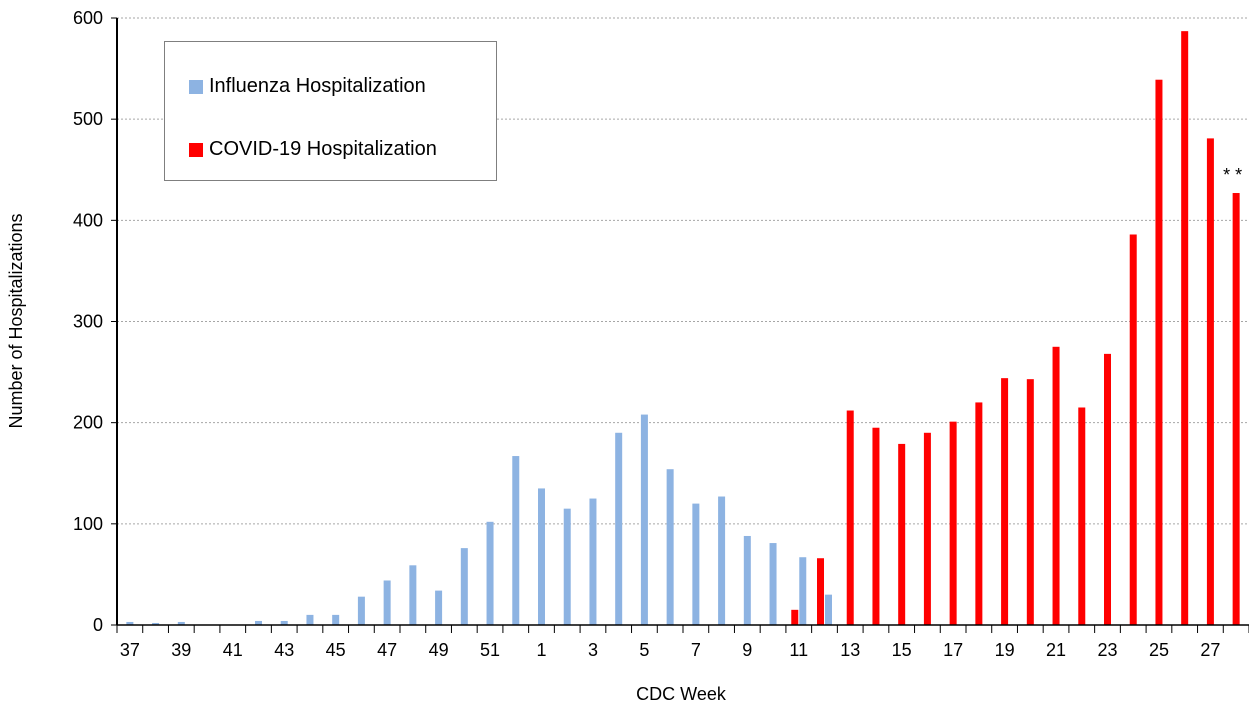 The image size is (1249, 706). What do you see at coordinates (798, 650) in the screenshot?
I see `x-tick-label: 11` at bounding box center [798, 650].